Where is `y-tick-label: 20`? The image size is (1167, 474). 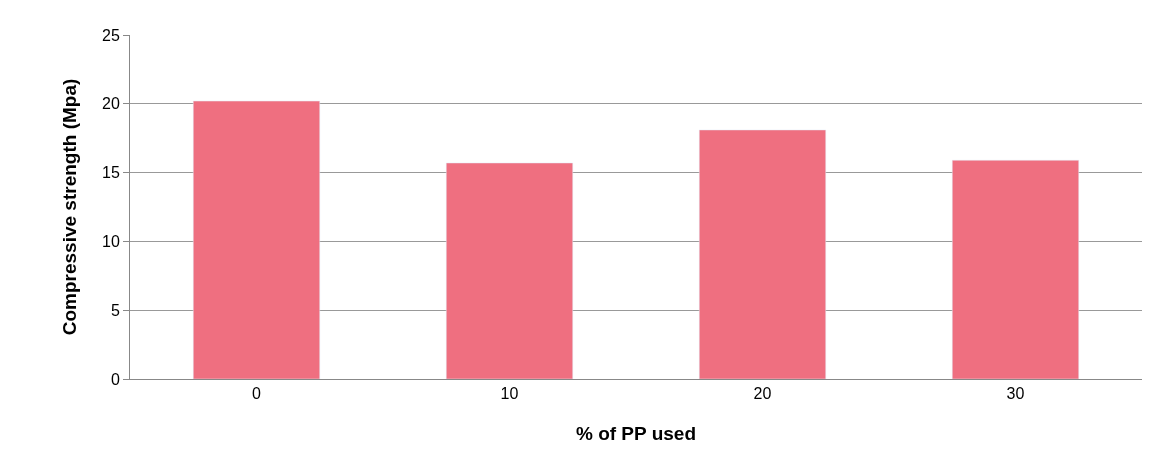 y-tick-label: 20 is located at coordinates (111, 104).